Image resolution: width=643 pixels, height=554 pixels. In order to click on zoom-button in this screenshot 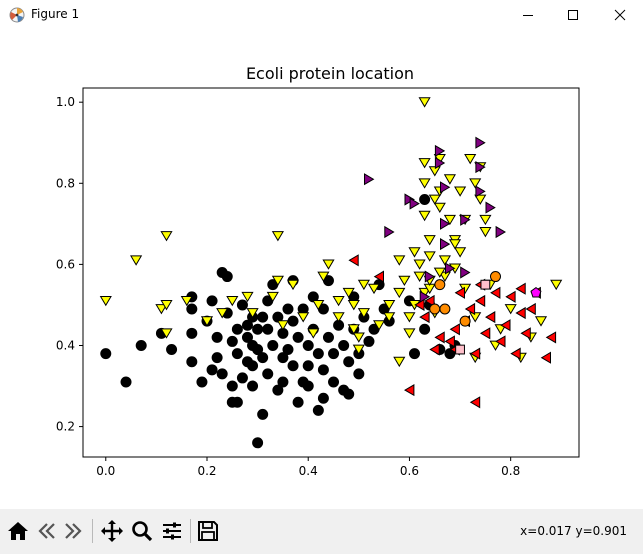, I will do `click(142, 531)`.